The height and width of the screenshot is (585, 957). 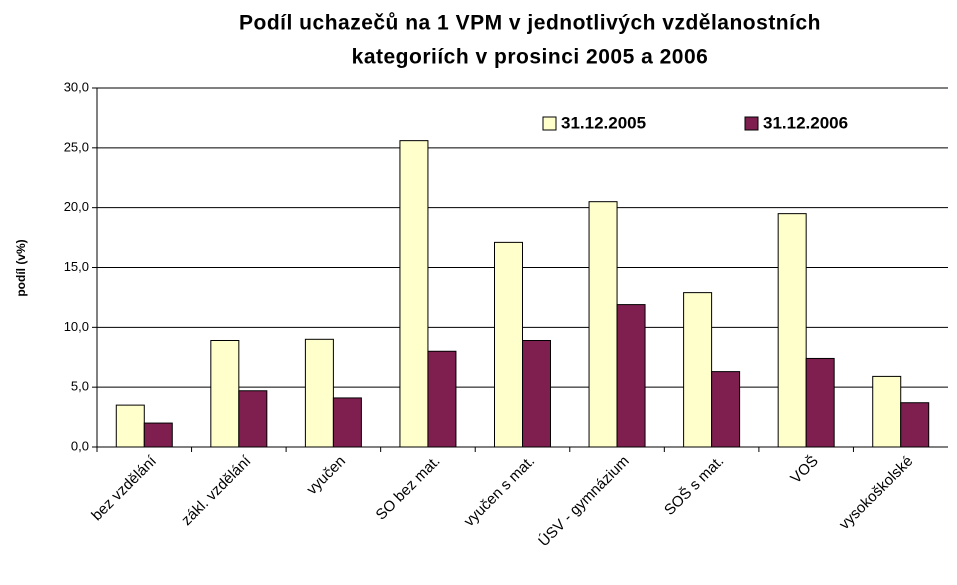 What do you see at coordinates (76, 206) in the screenshot?
I see `y-tick-label: 20,0` at bounding box center [76, 206].